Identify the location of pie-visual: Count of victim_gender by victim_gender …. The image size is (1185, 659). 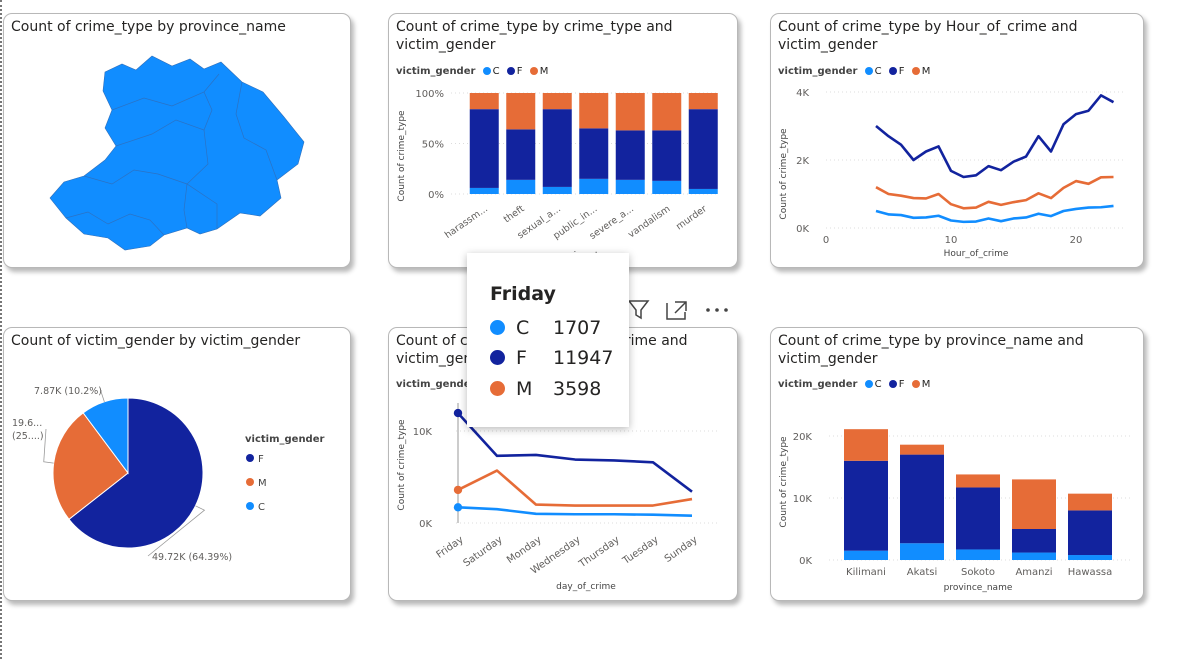
(177, 464).